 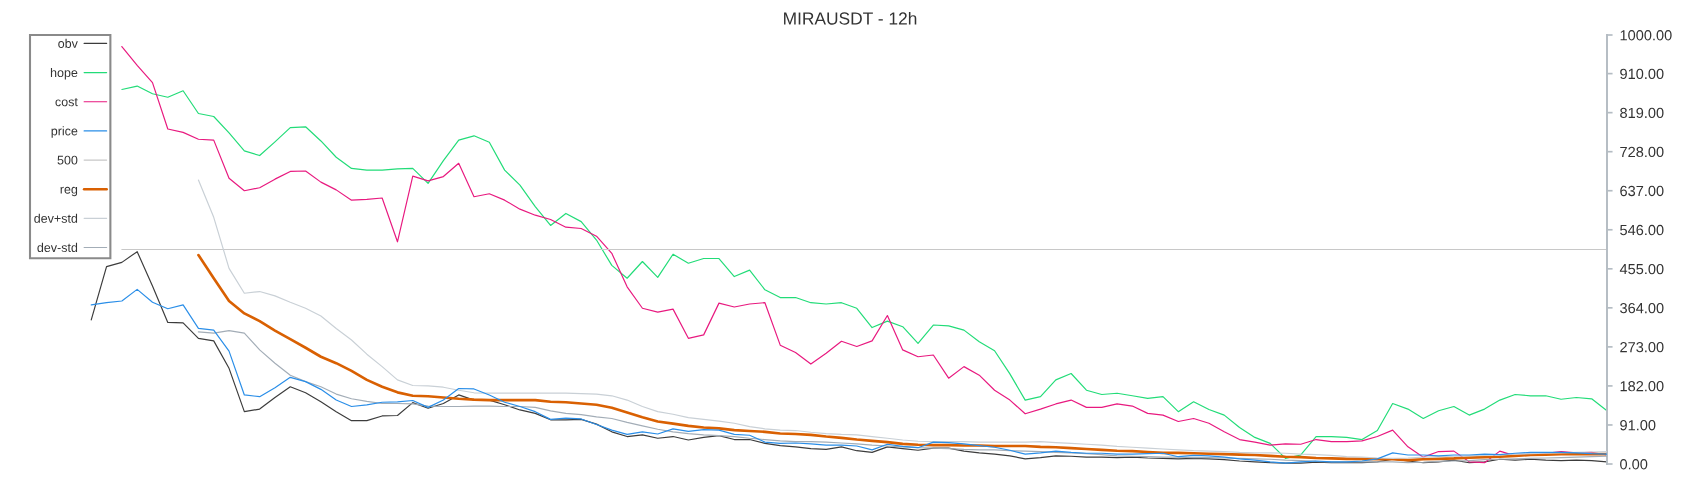 What do you see at coordinates (64, 132) in the screenshot?
I see `legend-label: price` at bounding box center [64, 132].